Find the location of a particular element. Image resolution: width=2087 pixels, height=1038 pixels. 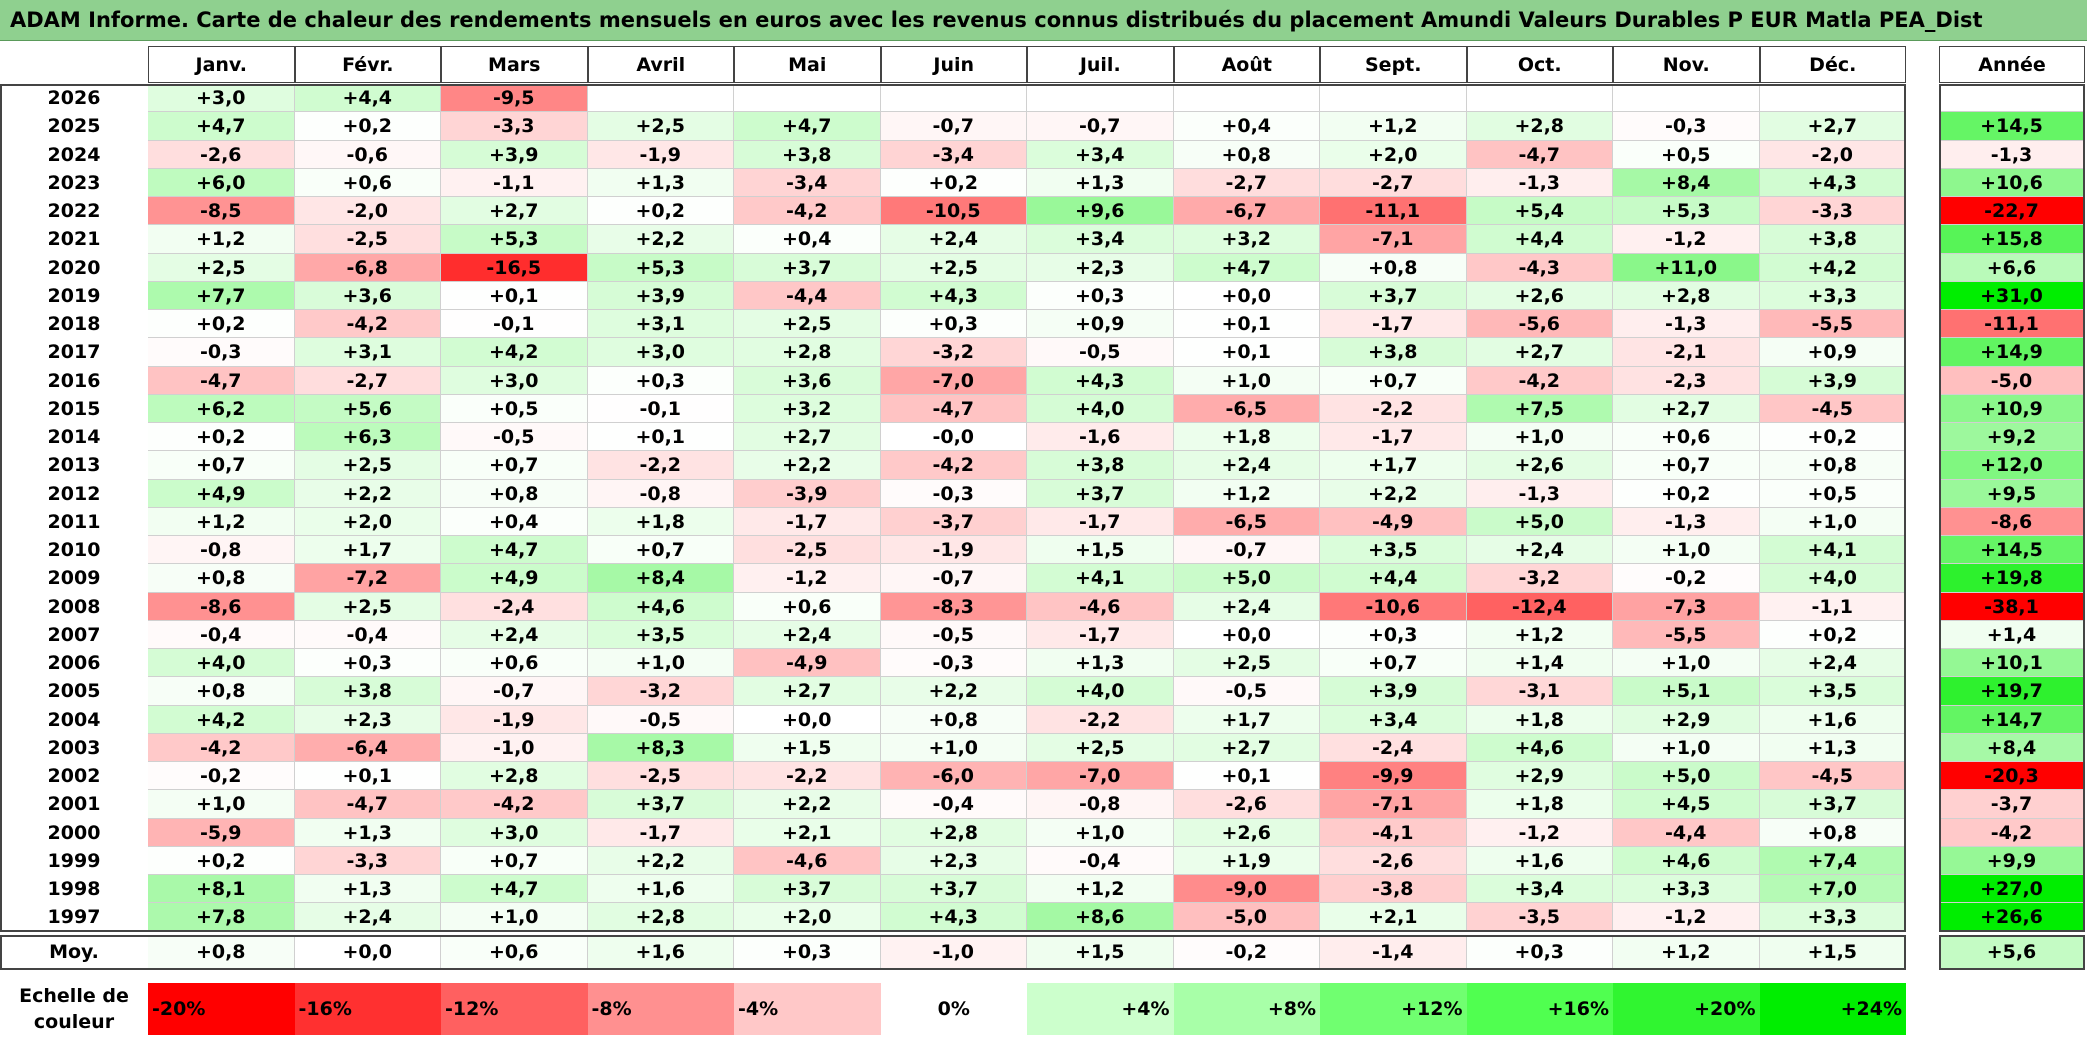

heatmap-cell: +3,6 is located at coordinates (807, 380).